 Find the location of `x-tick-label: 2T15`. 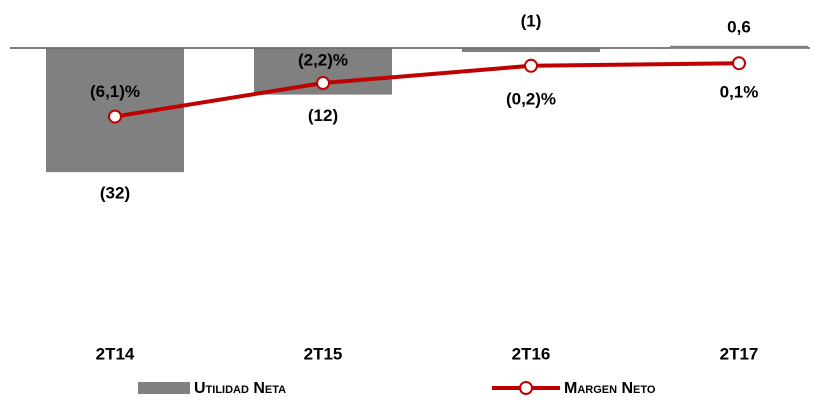

x-tick-label: 2T15 is located at coordinates (323, 353).